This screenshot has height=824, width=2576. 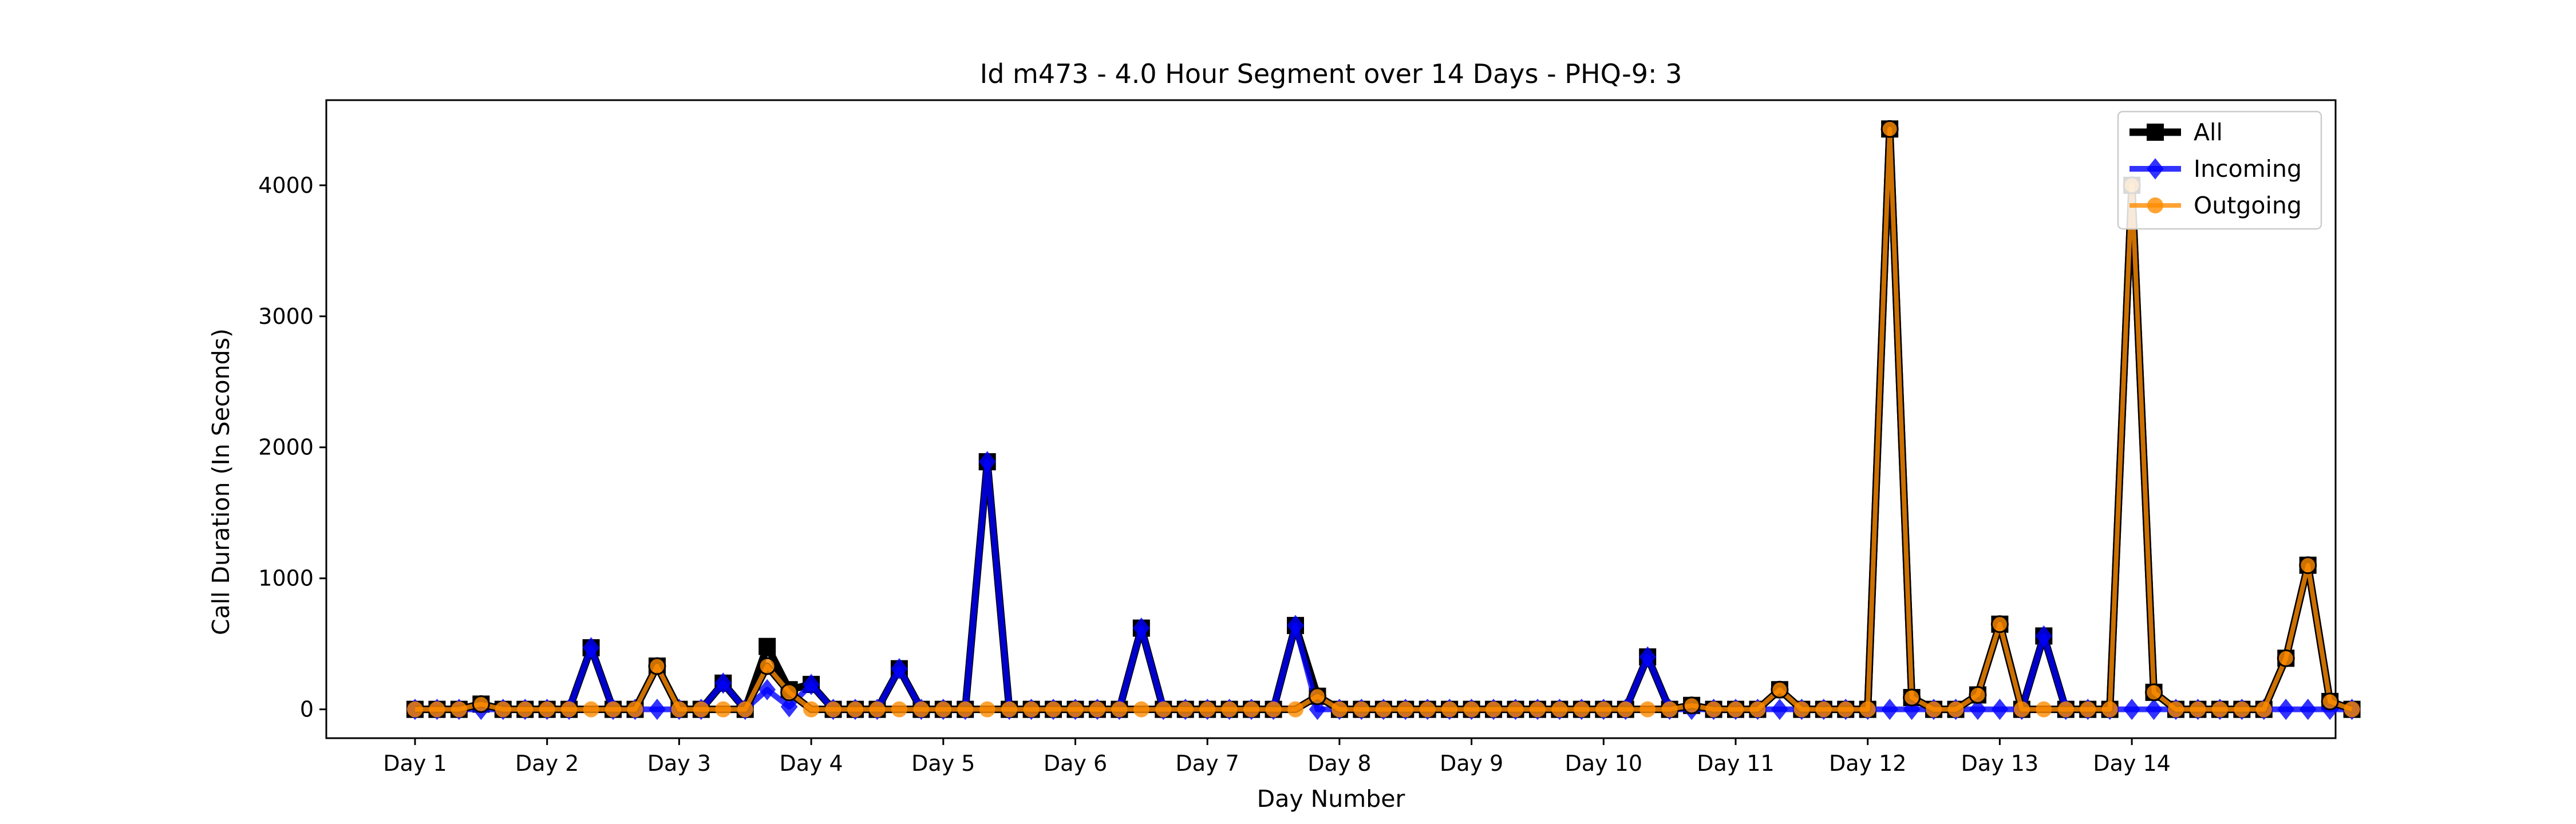 What do you see at coordinates (2208, 132) in the screenshot?
I see `legend-label: All` at bounding box center [2208, 132].